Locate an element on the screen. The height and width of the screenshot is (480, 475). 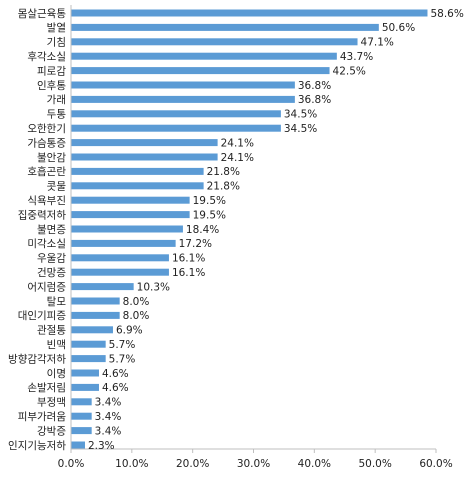
x-tick-label: 40.0% is located at coordinates (314, 464).